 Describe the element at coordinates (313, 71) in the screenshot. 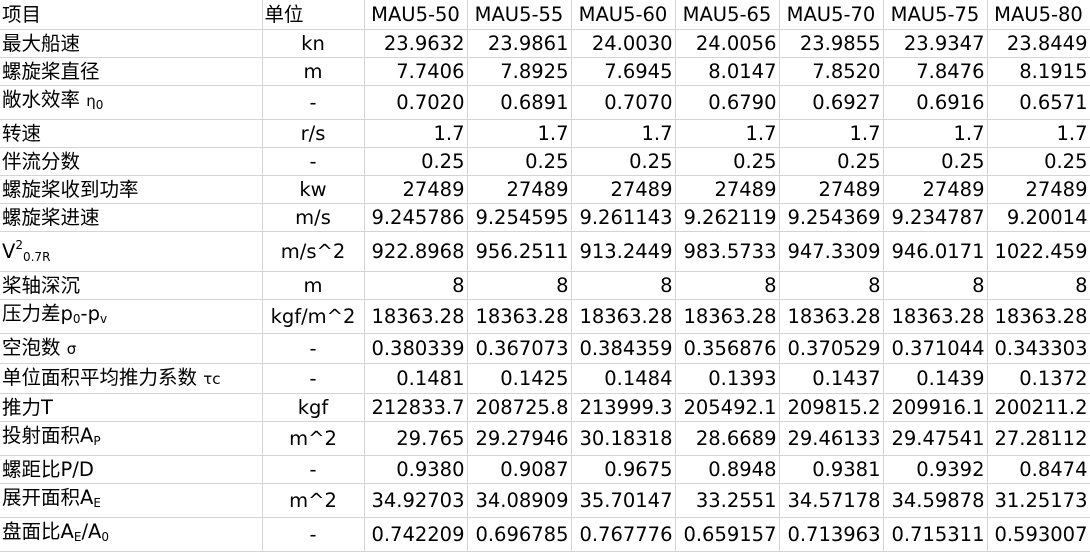

I see `unit-cell: m` at that location.